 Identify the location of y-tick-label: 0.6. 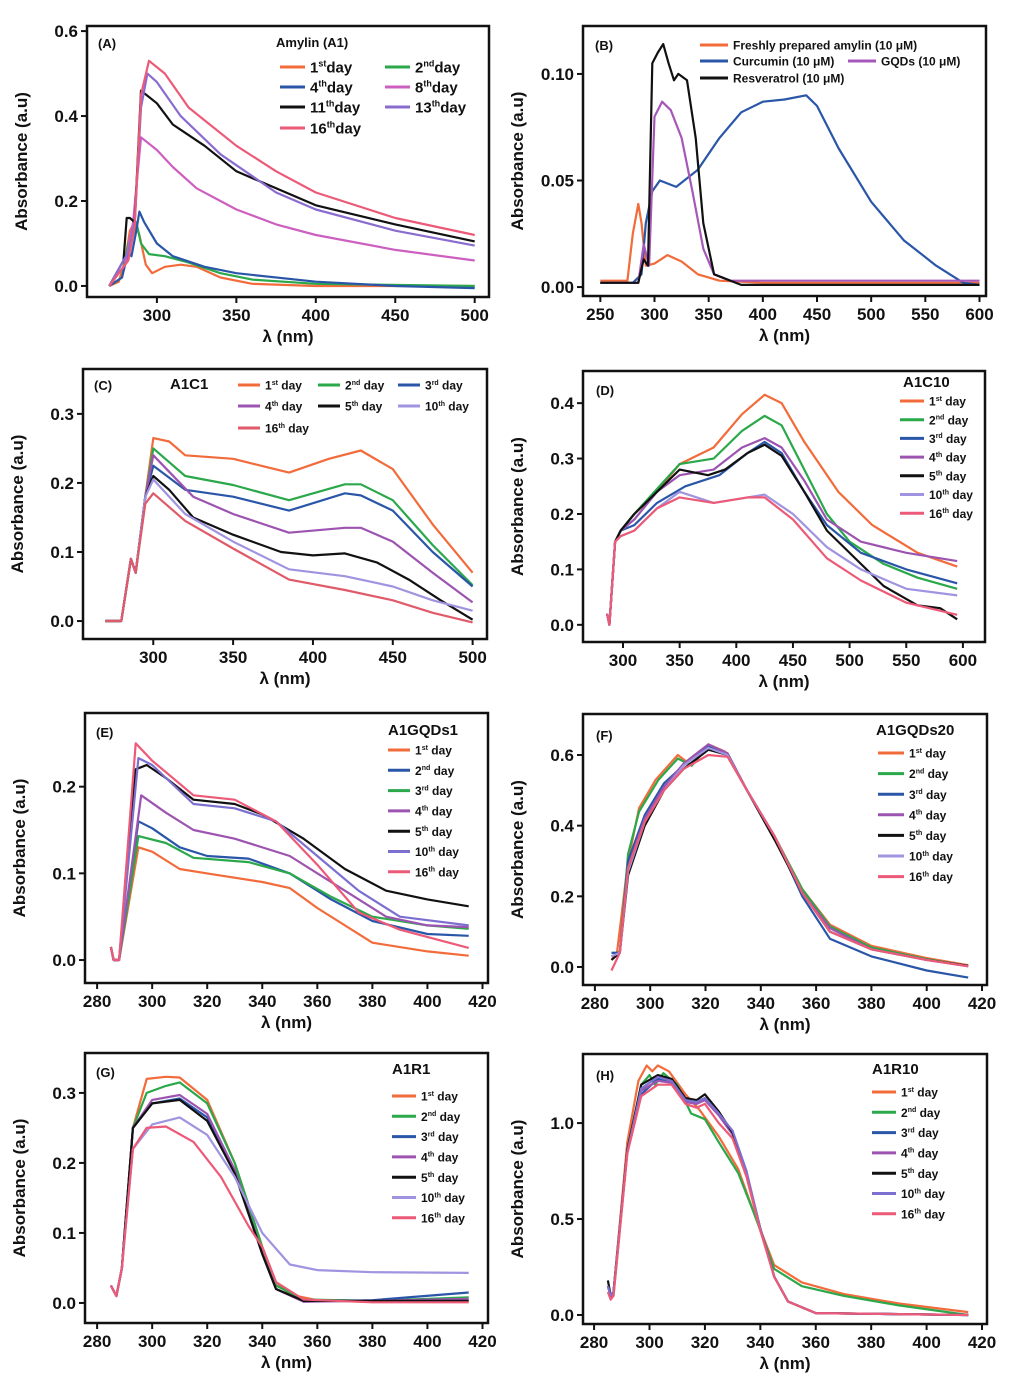
(66, 31).